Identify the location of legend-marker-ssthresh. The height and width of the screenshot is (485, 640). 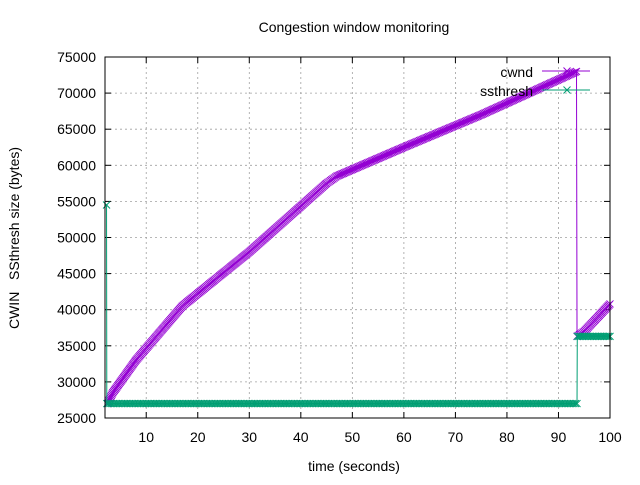
(567, 90).